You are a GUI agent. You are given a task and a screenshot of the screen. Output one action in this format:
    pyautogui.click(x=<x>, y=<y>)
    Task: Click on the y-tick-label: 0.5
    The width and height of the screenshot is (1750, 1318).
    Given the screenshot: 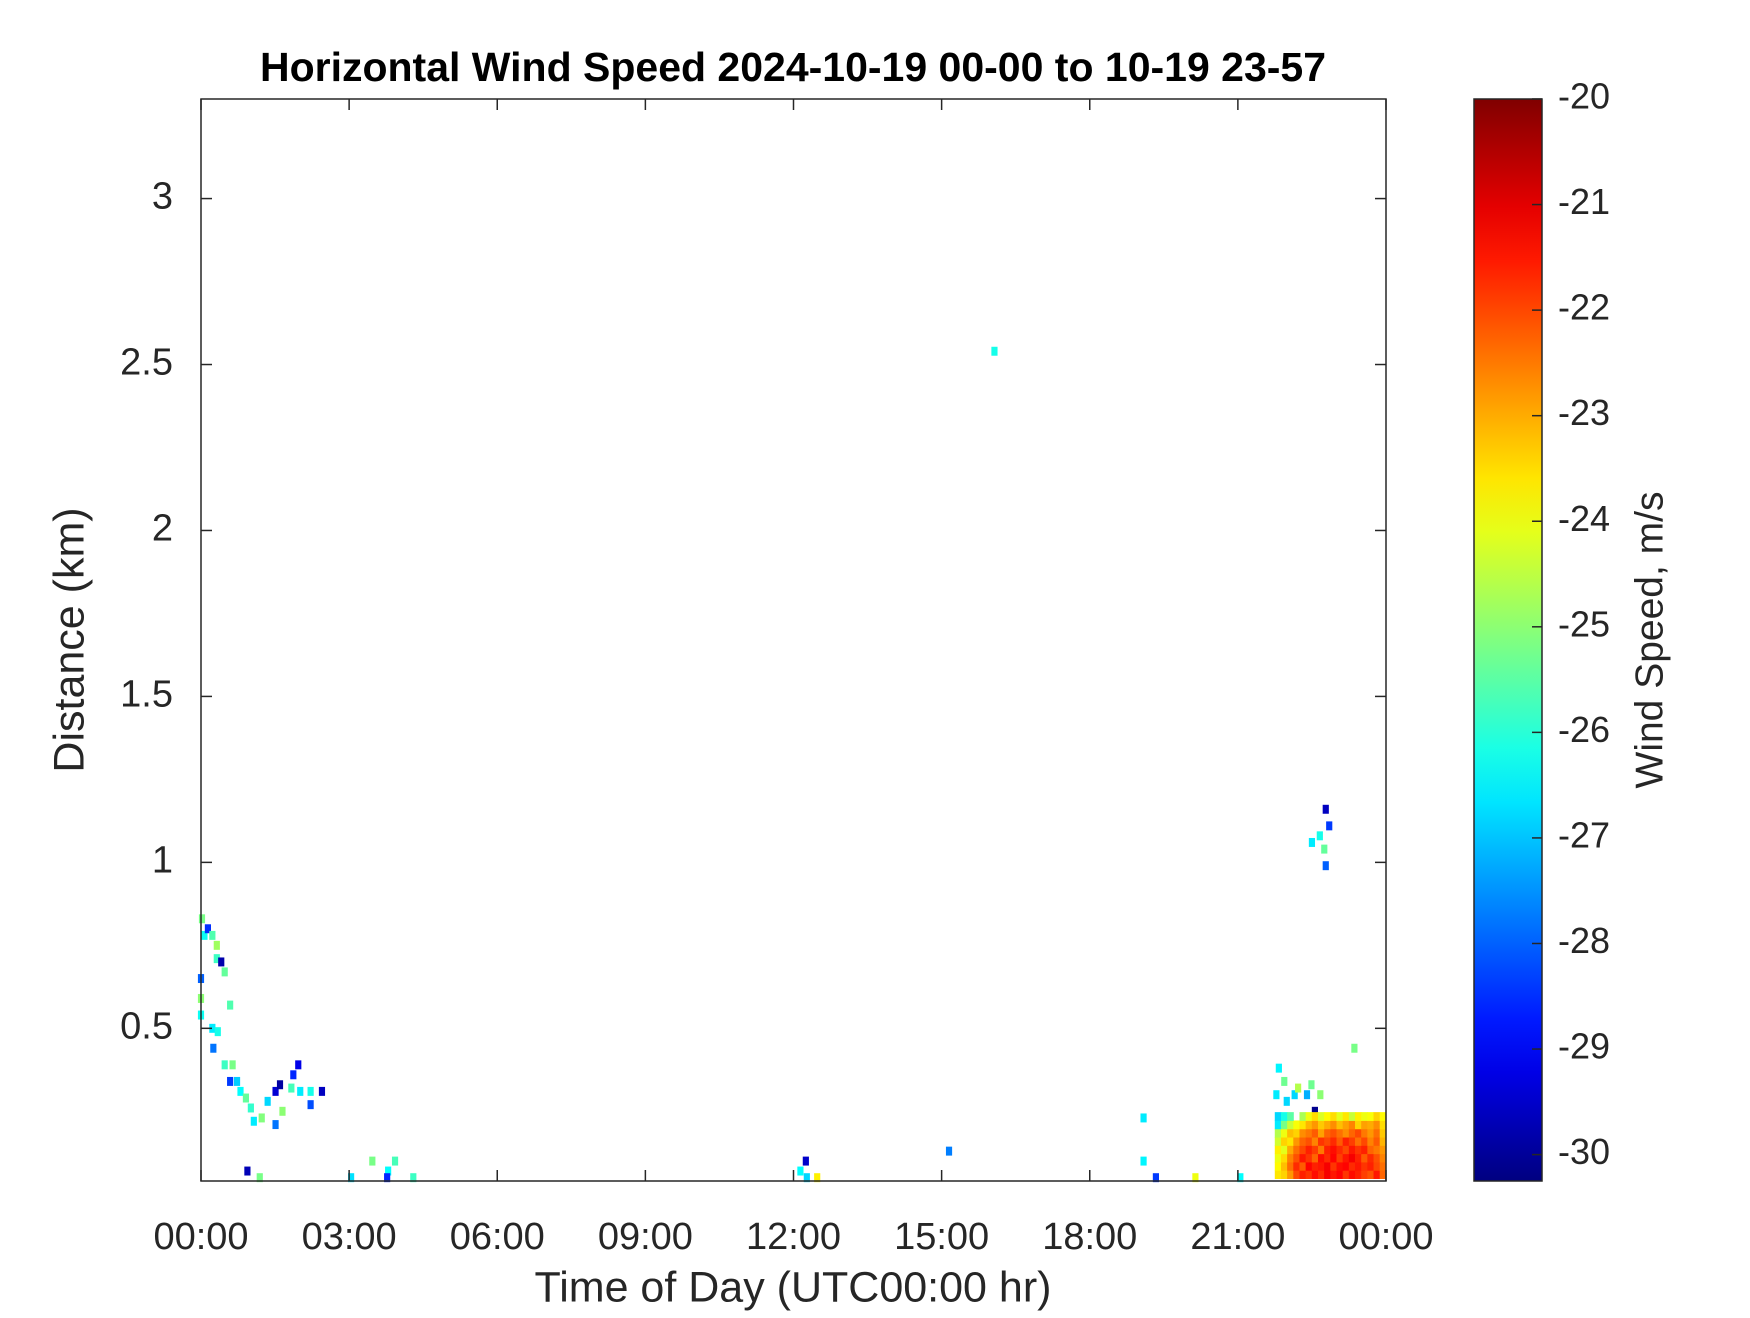 What is the action you would take?
    pyautogui.click(x=146, y=1026)
    